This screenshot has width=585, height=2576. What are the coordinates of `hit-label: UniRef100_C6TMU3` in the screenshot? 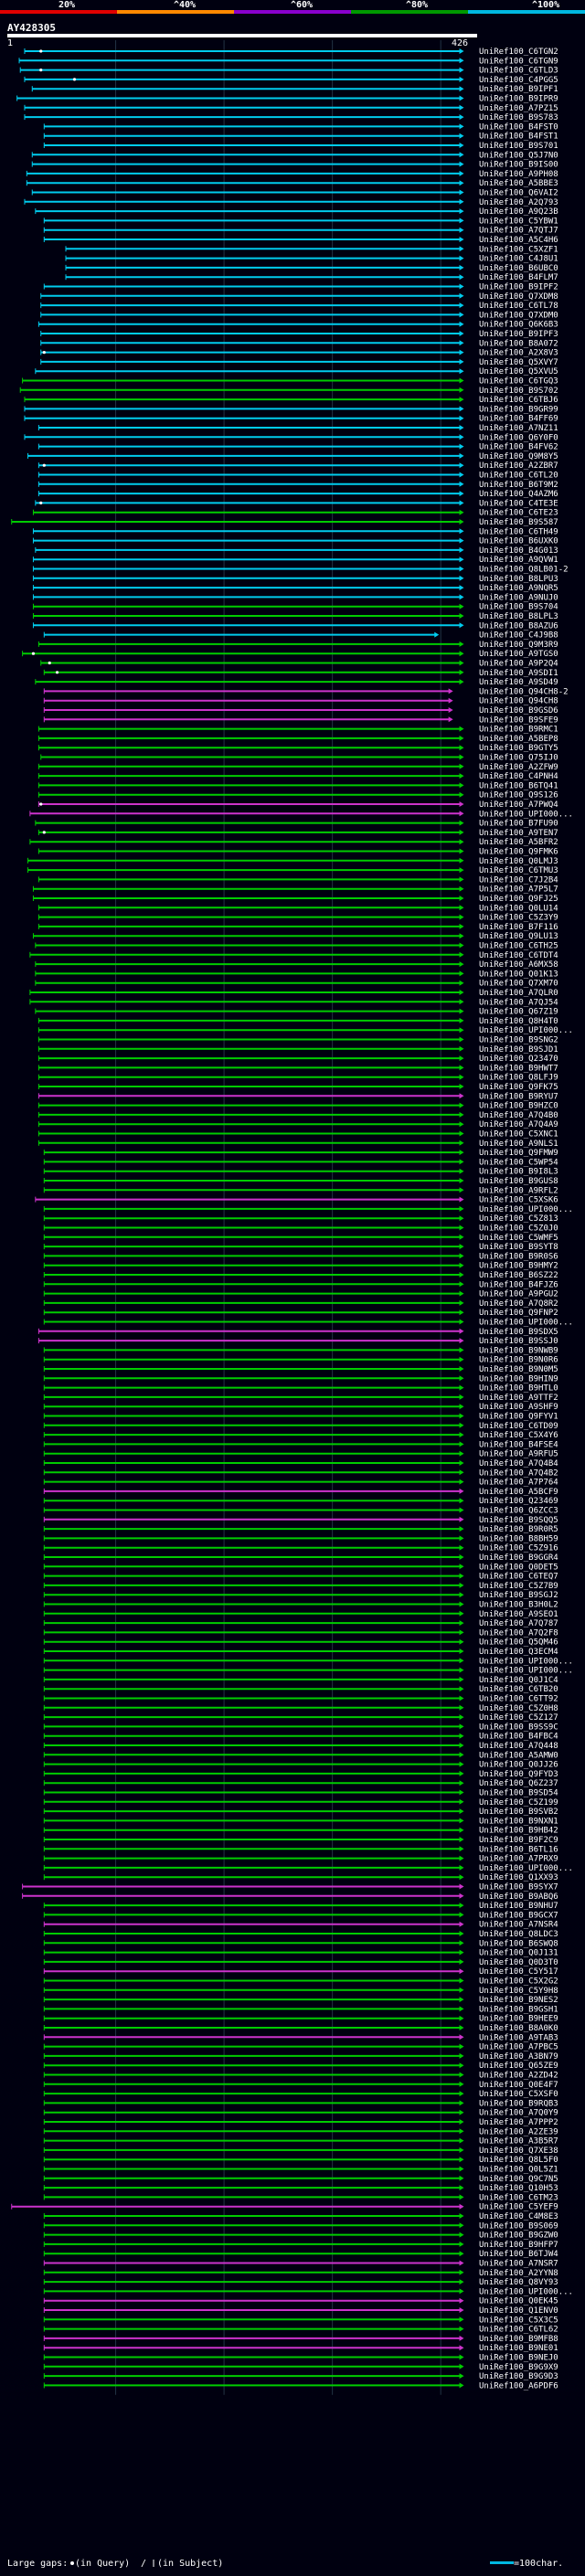 It's located at (518, 870).